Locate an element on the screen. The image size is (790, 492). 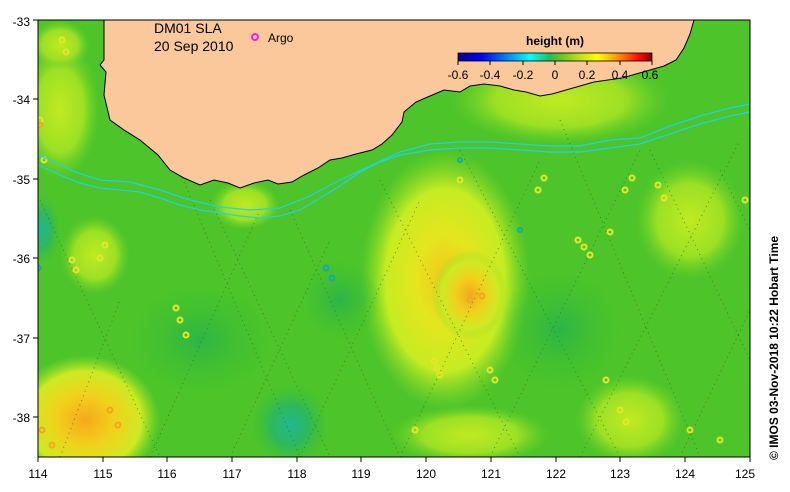
x-tick-label: 124 is located at coordinates (685, 474).